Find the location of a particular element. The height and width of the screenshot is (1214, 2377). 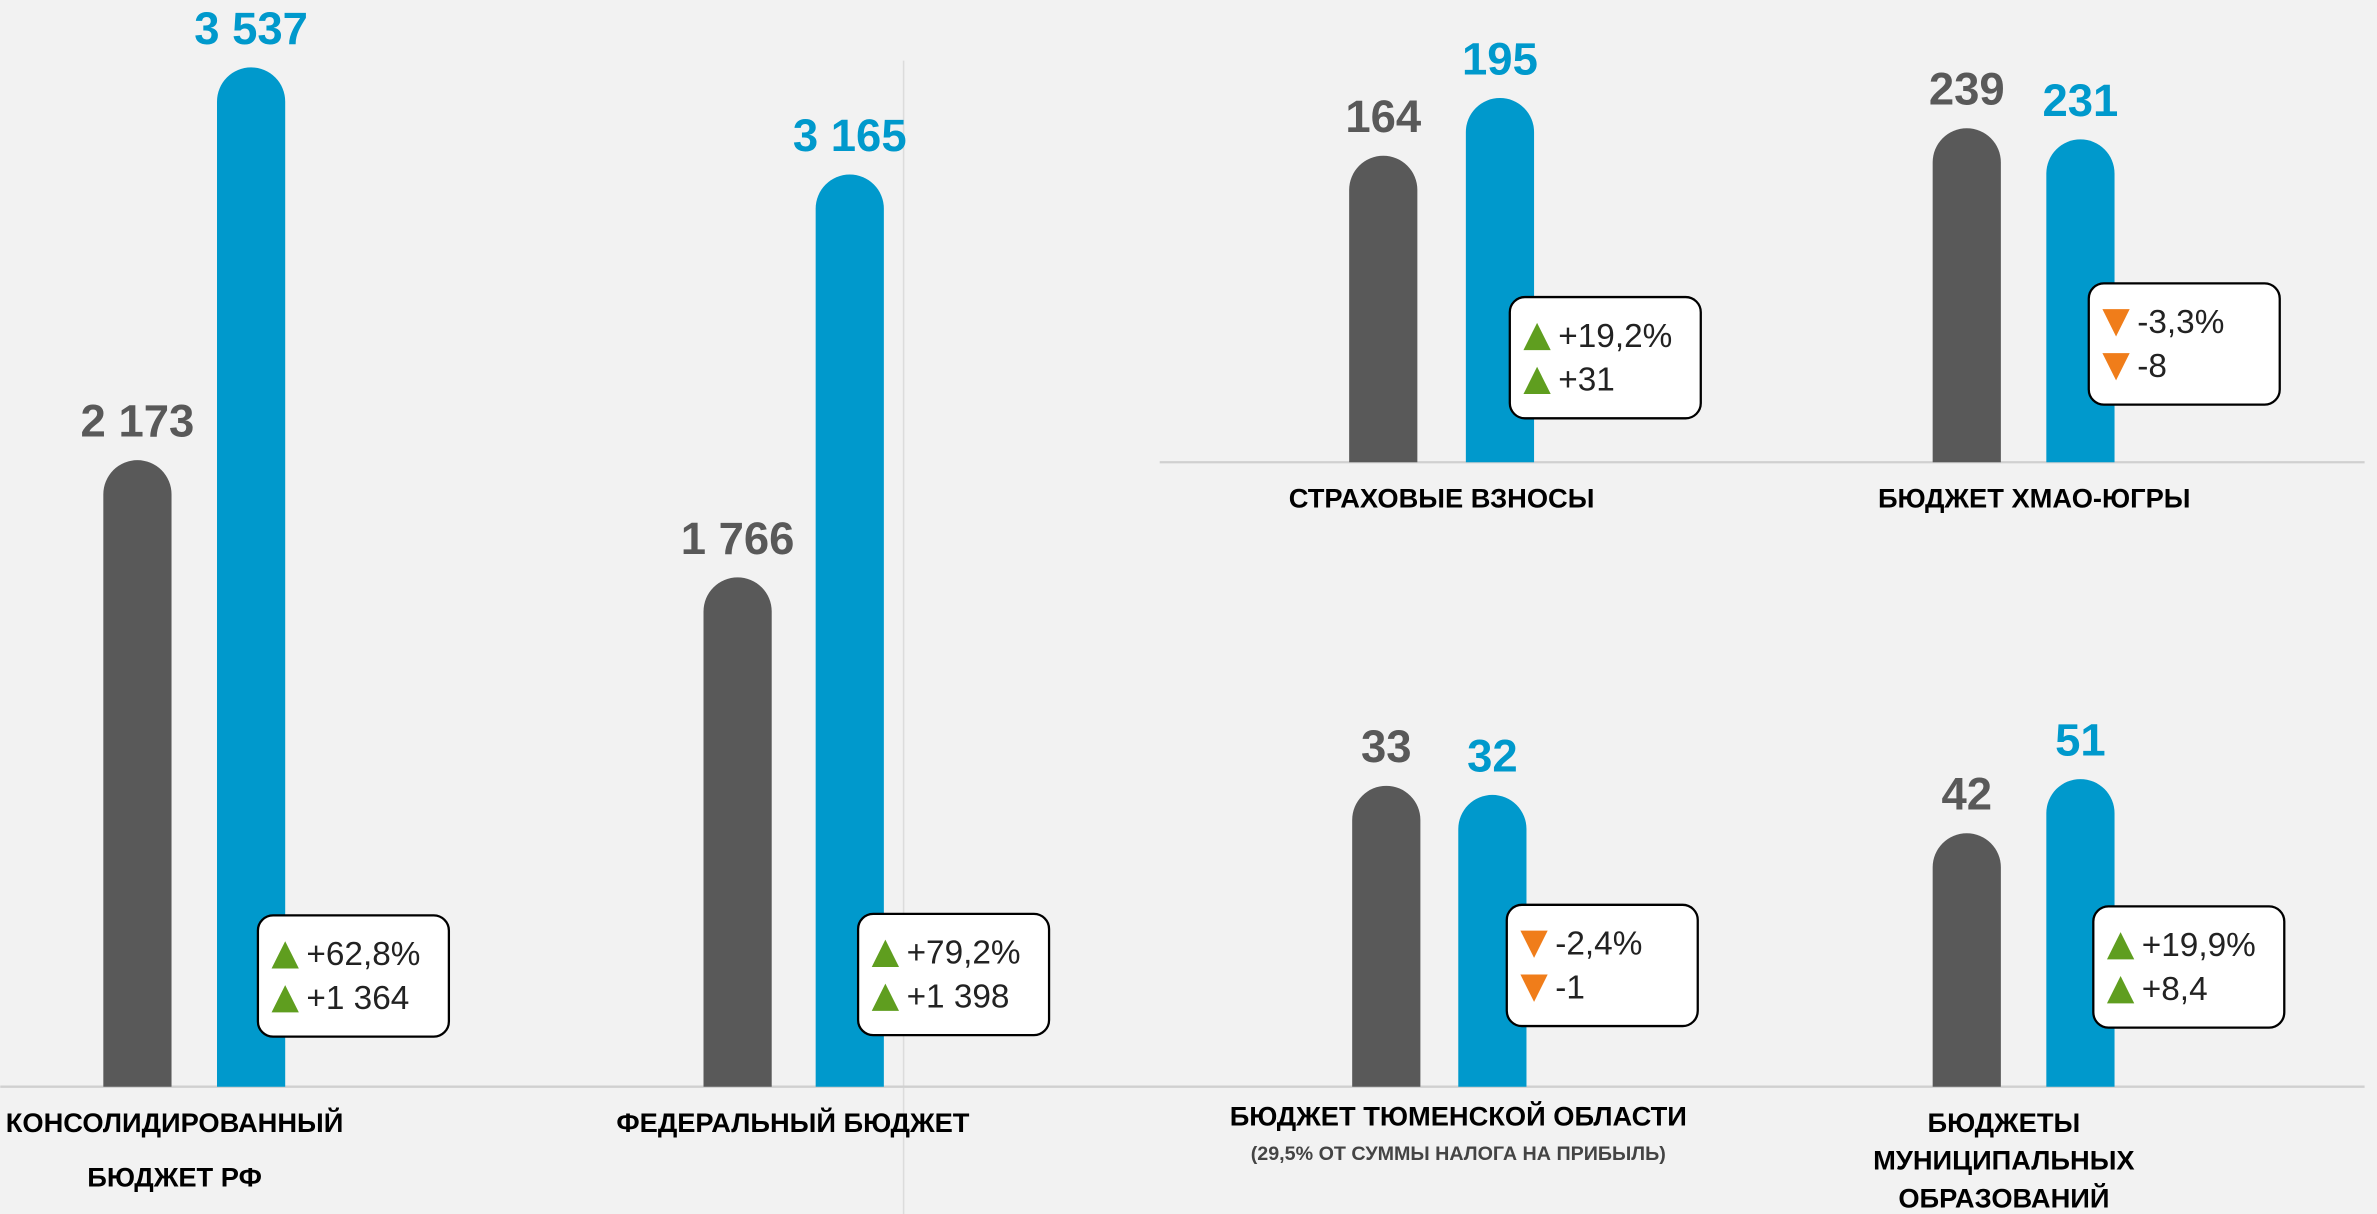

change-label: +1 364 is located at coordinates (357, 998).